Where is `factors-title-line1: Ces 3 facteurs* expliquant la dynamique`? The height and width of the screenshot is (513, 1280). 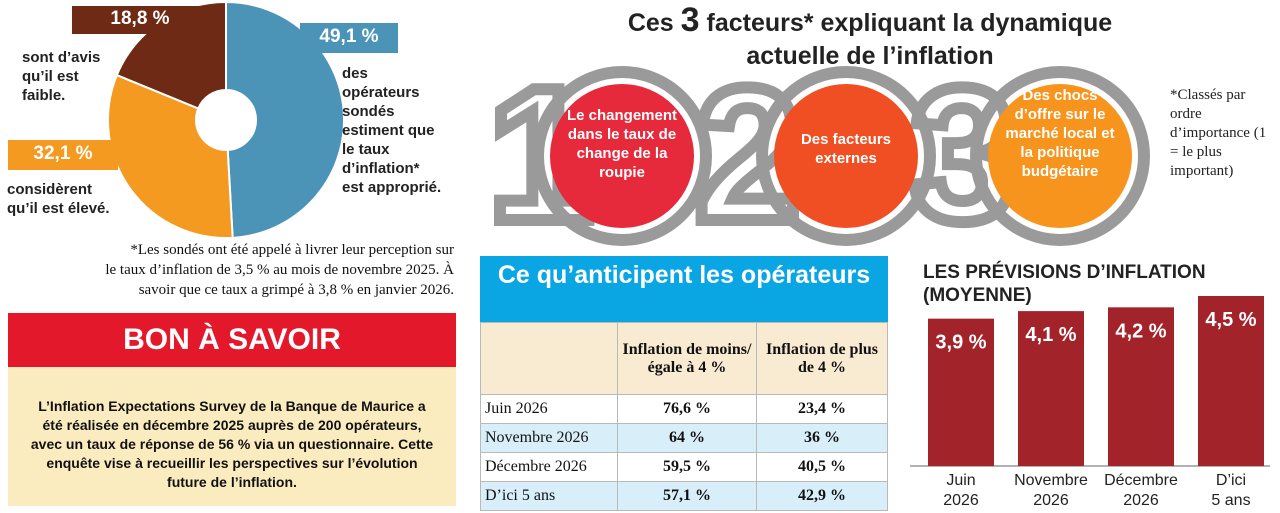 factors-title-line1: Ces 3 facteurs* expliquant la dynamique is located at coordinates (870, 20).